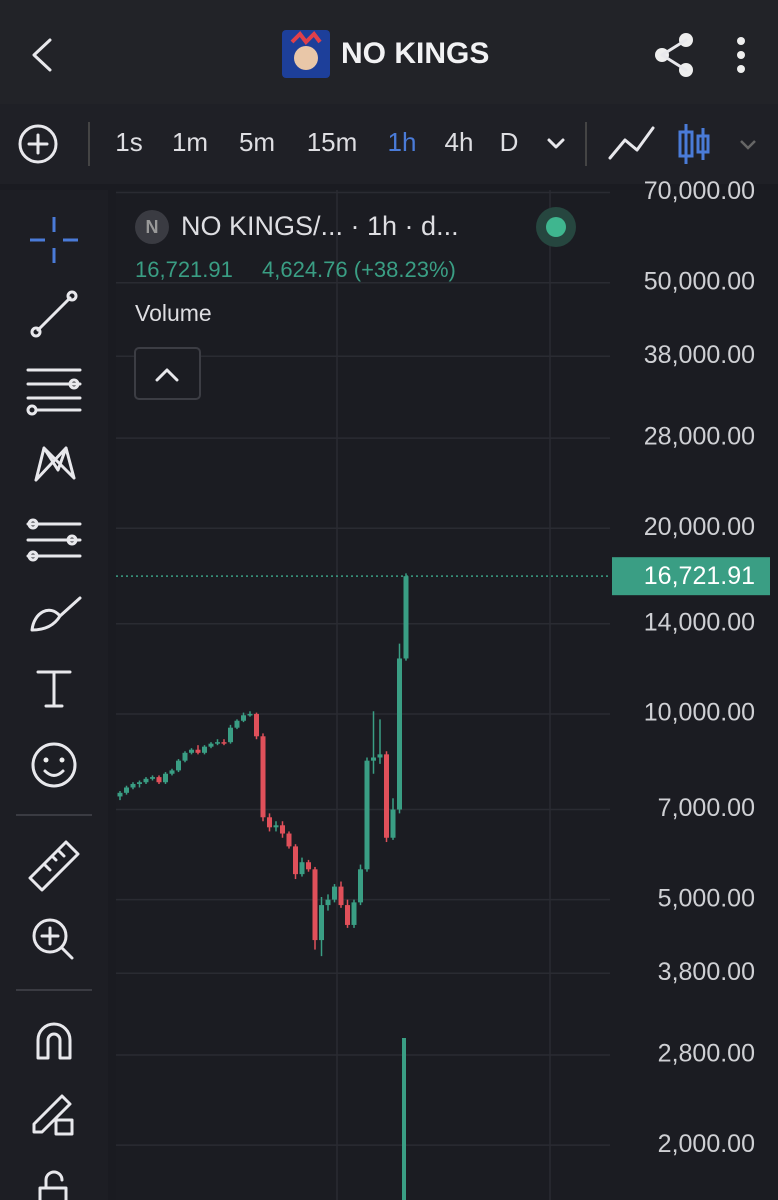 The height and width of the screenshot is (1200, 778). Describe the element at coordinates (402, 142) in the screenshot. I see `interval-button: 1h` at that location.